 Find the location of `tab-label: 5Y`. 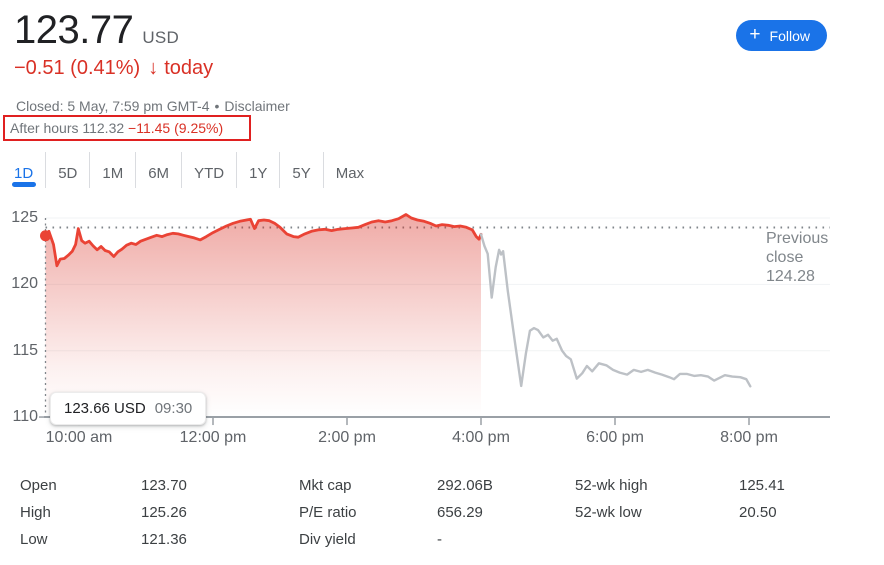

tab-label: 5Y is located at coordinates (301, 173).